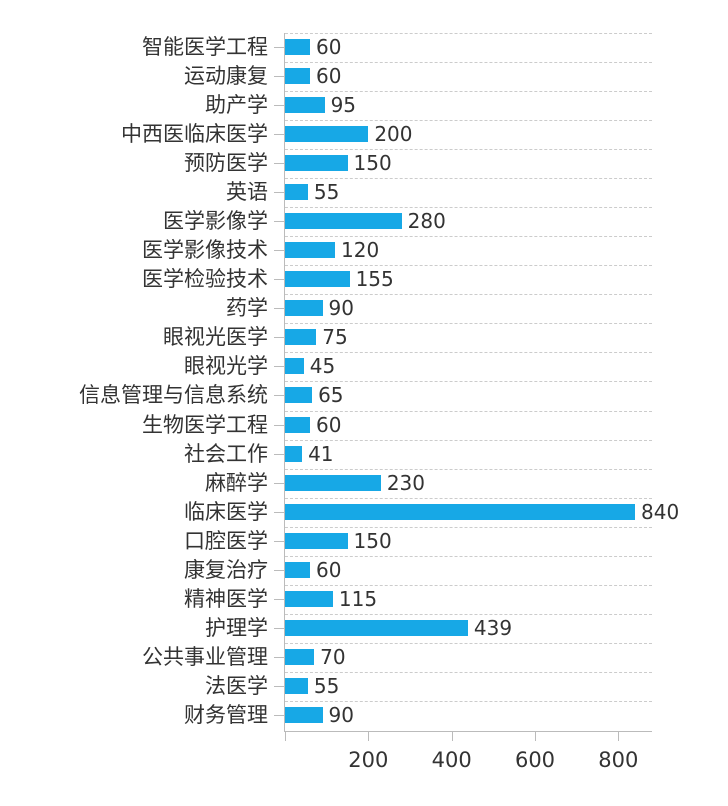  What do you see at coordinates (364, 366) in the screenshot?
I see `bar-row: 眼视光学 45` at bounding box center [364, 366].